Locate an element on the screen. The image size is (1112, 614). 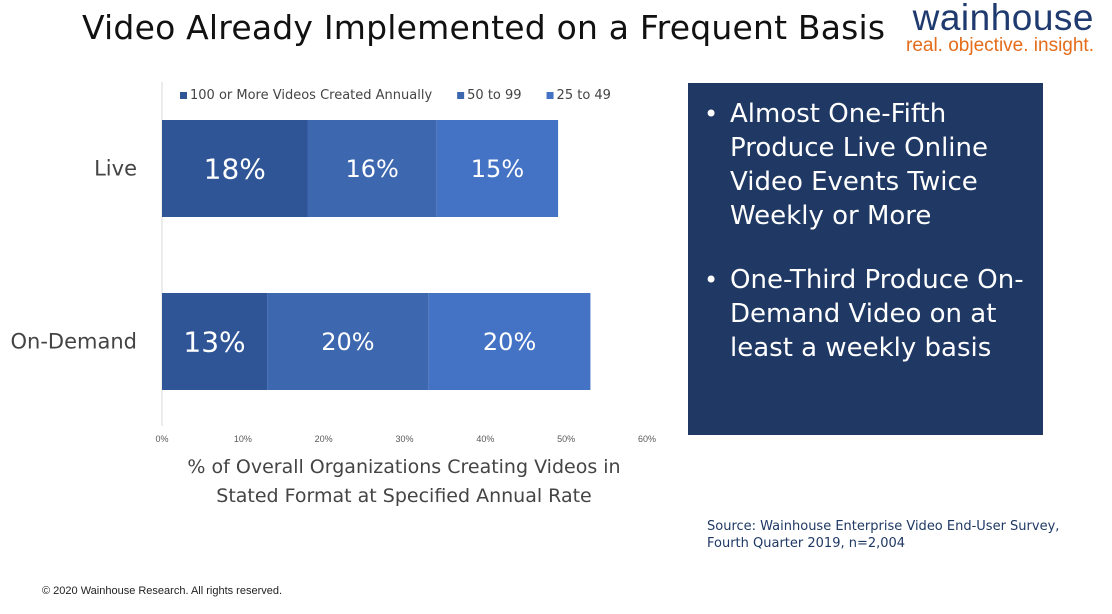
x-tick-label: 20% is located at coordinates (324, 439).